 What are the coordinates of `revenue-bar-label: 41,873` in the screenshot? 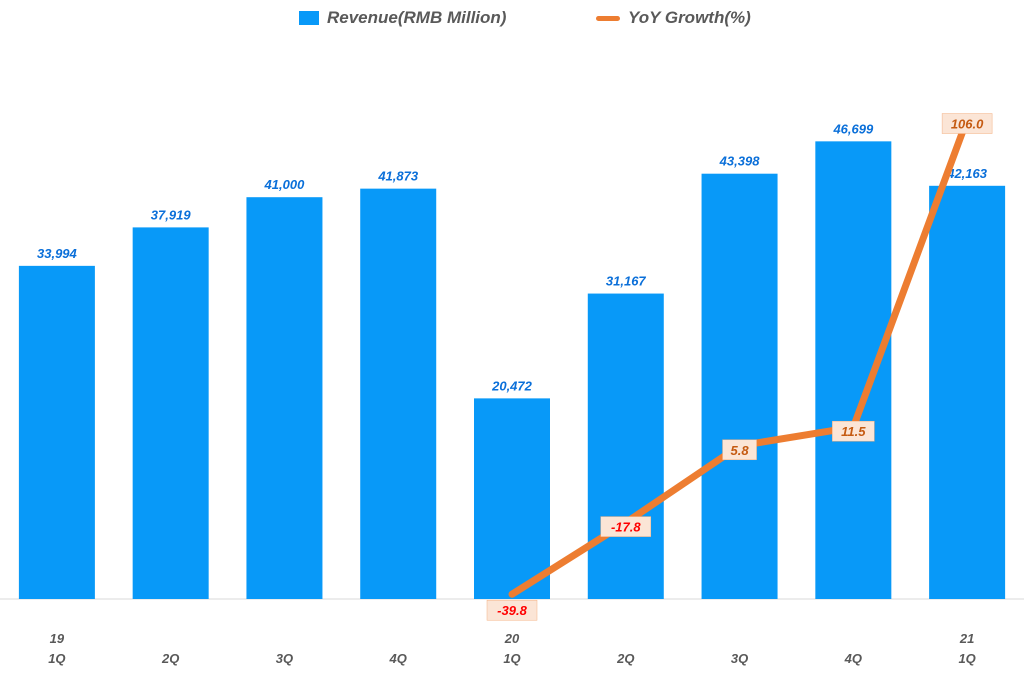 It's located at (398, 176).